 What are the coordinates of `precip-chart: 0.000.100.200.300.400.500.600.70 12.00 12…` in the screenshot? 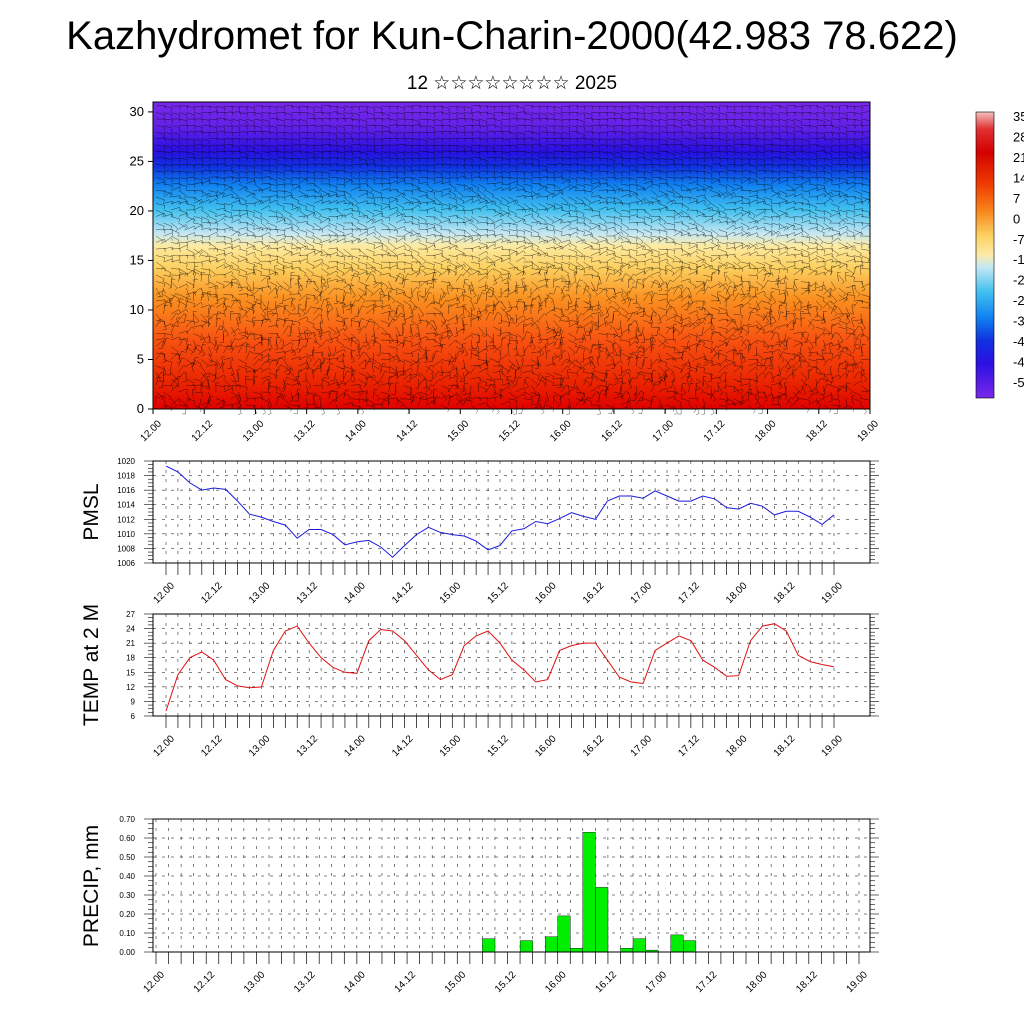 It's located at (479, 905).